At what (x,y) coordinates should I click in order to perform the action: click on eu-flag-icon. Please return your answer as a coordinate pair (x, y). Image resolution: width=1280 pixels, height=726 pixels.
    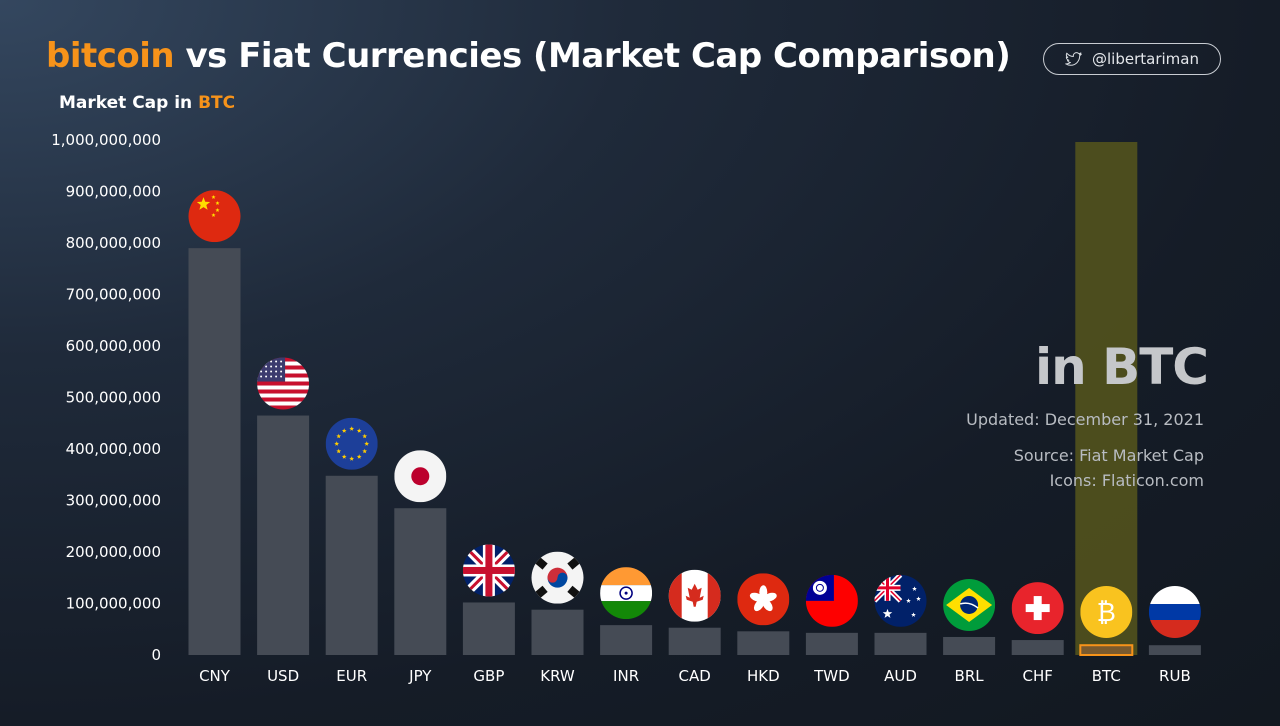
    Looking at the image, I should click on (351, 443).